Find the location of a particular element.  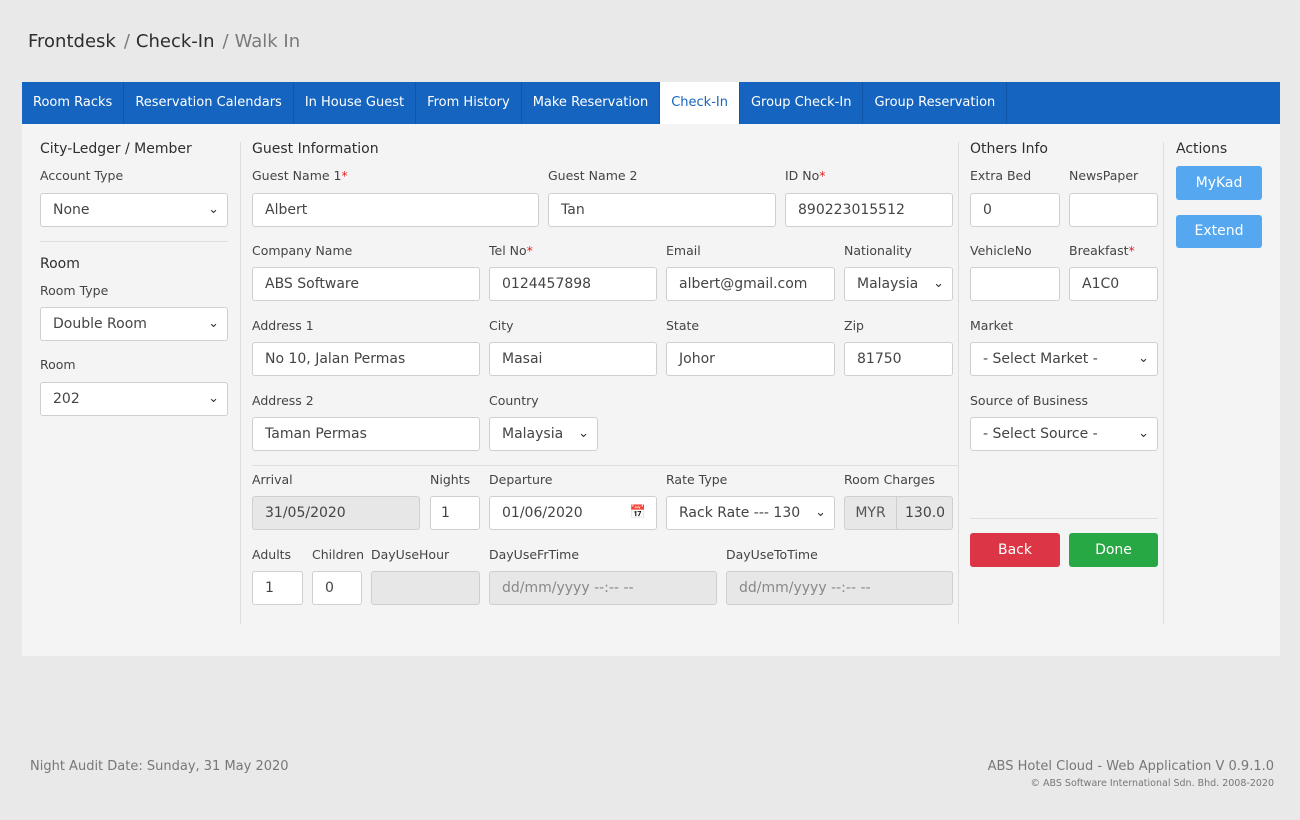

nationality-value: Malaysia is located at coordinates (888, 284).